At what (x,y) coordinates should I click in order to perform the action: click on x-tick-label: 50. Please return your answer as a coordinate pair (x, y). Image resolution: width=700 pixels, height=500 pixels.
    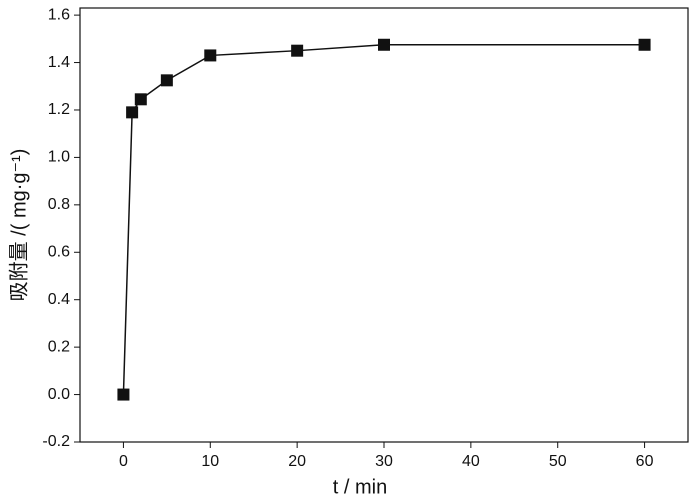
    Looking at the image, I should click on (558, 461).